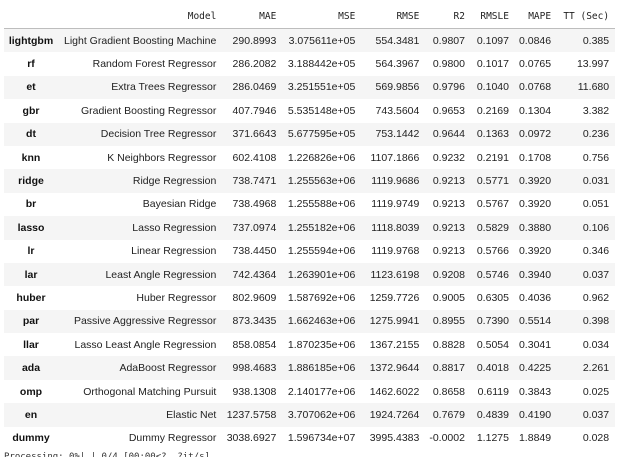  What do you see at coordinates (162, 157) in the screenshot?
I see `cell-model: K Neighbors Regressor` at bounding box center [162, 157].